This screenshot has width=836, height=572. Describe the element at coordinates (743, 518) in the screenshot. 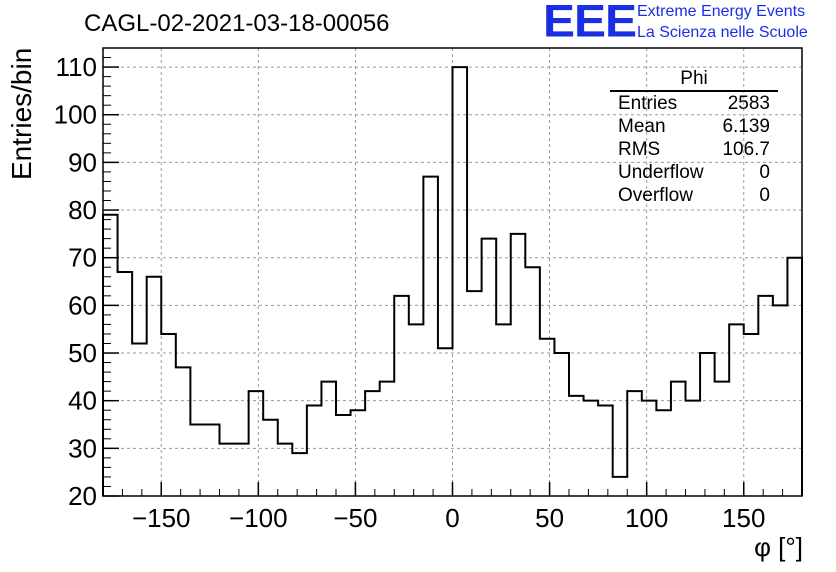

I see `x-tick-label: 150` at that location.